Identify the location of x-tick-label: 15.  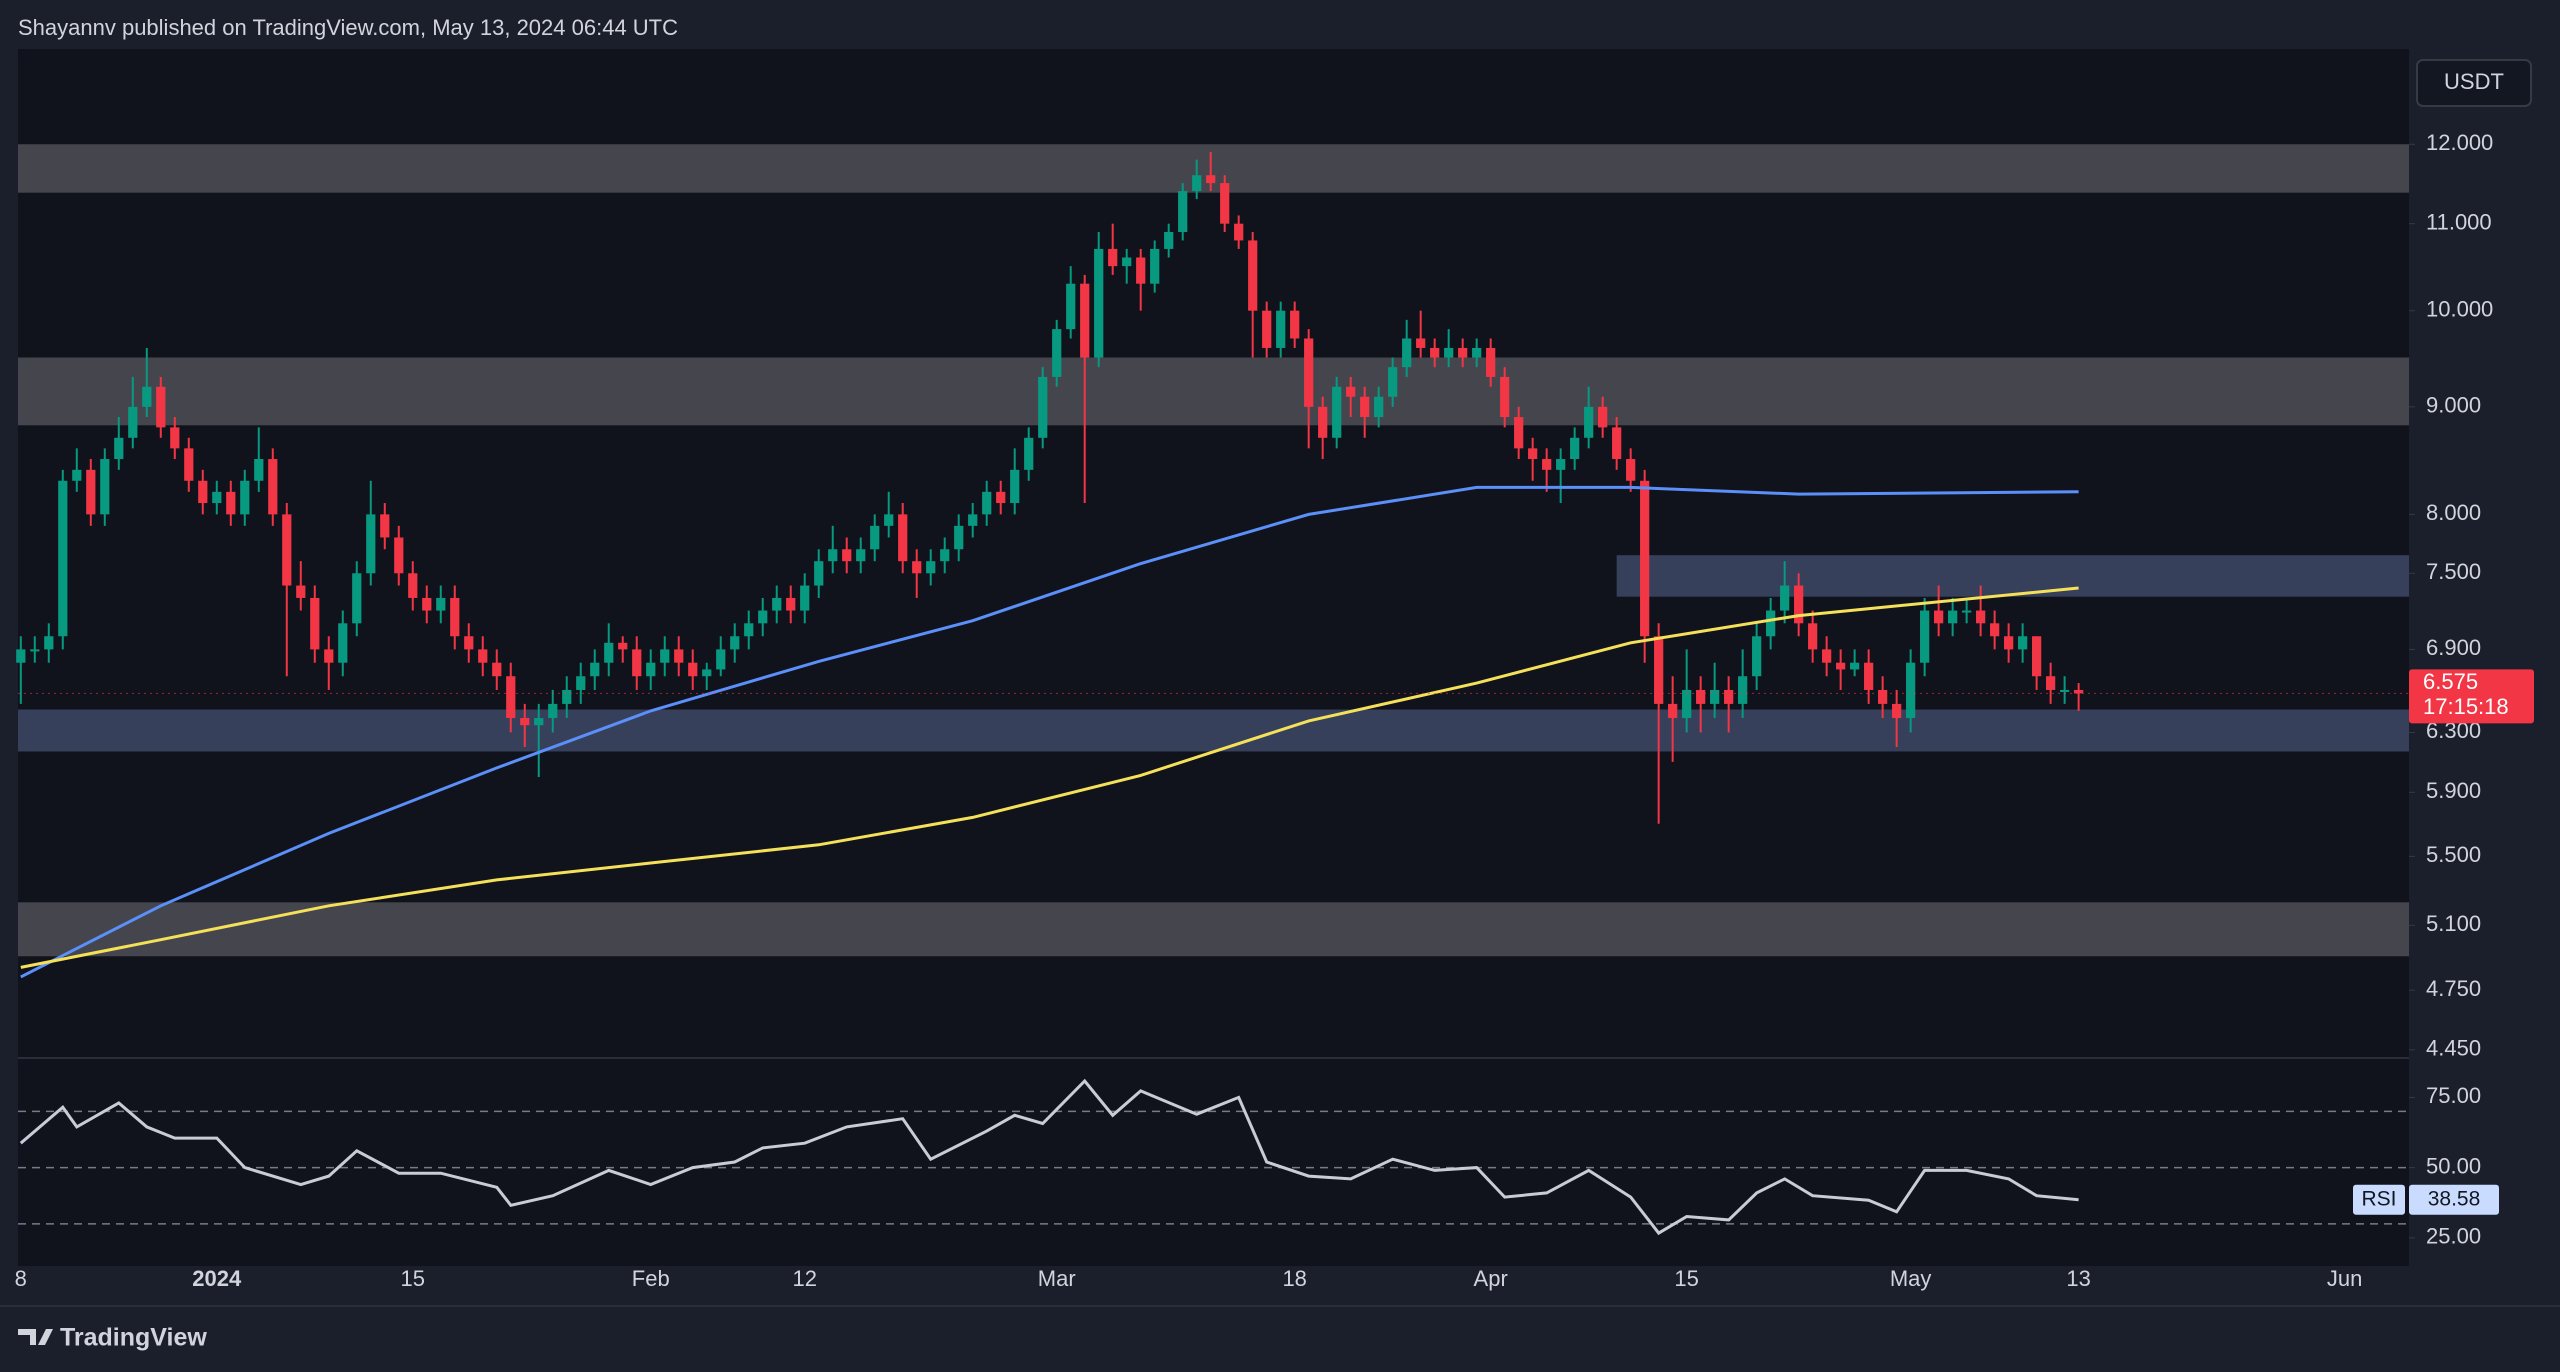
(413, 1278).